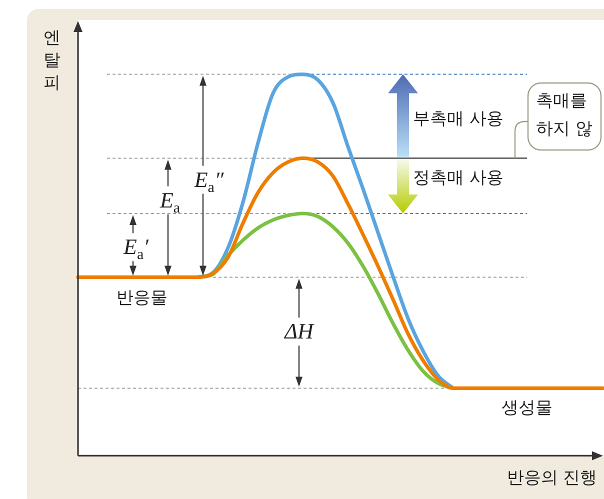  Describe the element at coordinates (552, 478) in the screenshot. I see `x-axis-title: 반응의 진행` at that location.